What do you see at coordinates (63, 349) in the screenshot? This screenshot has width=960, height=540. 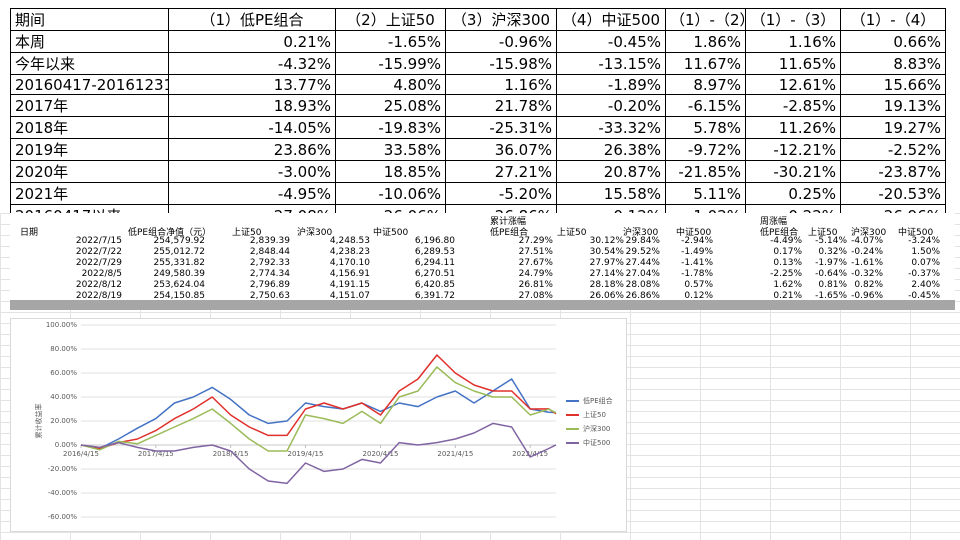 I see `y-tick-label: 80.00%` at bounding box center [63, 349].